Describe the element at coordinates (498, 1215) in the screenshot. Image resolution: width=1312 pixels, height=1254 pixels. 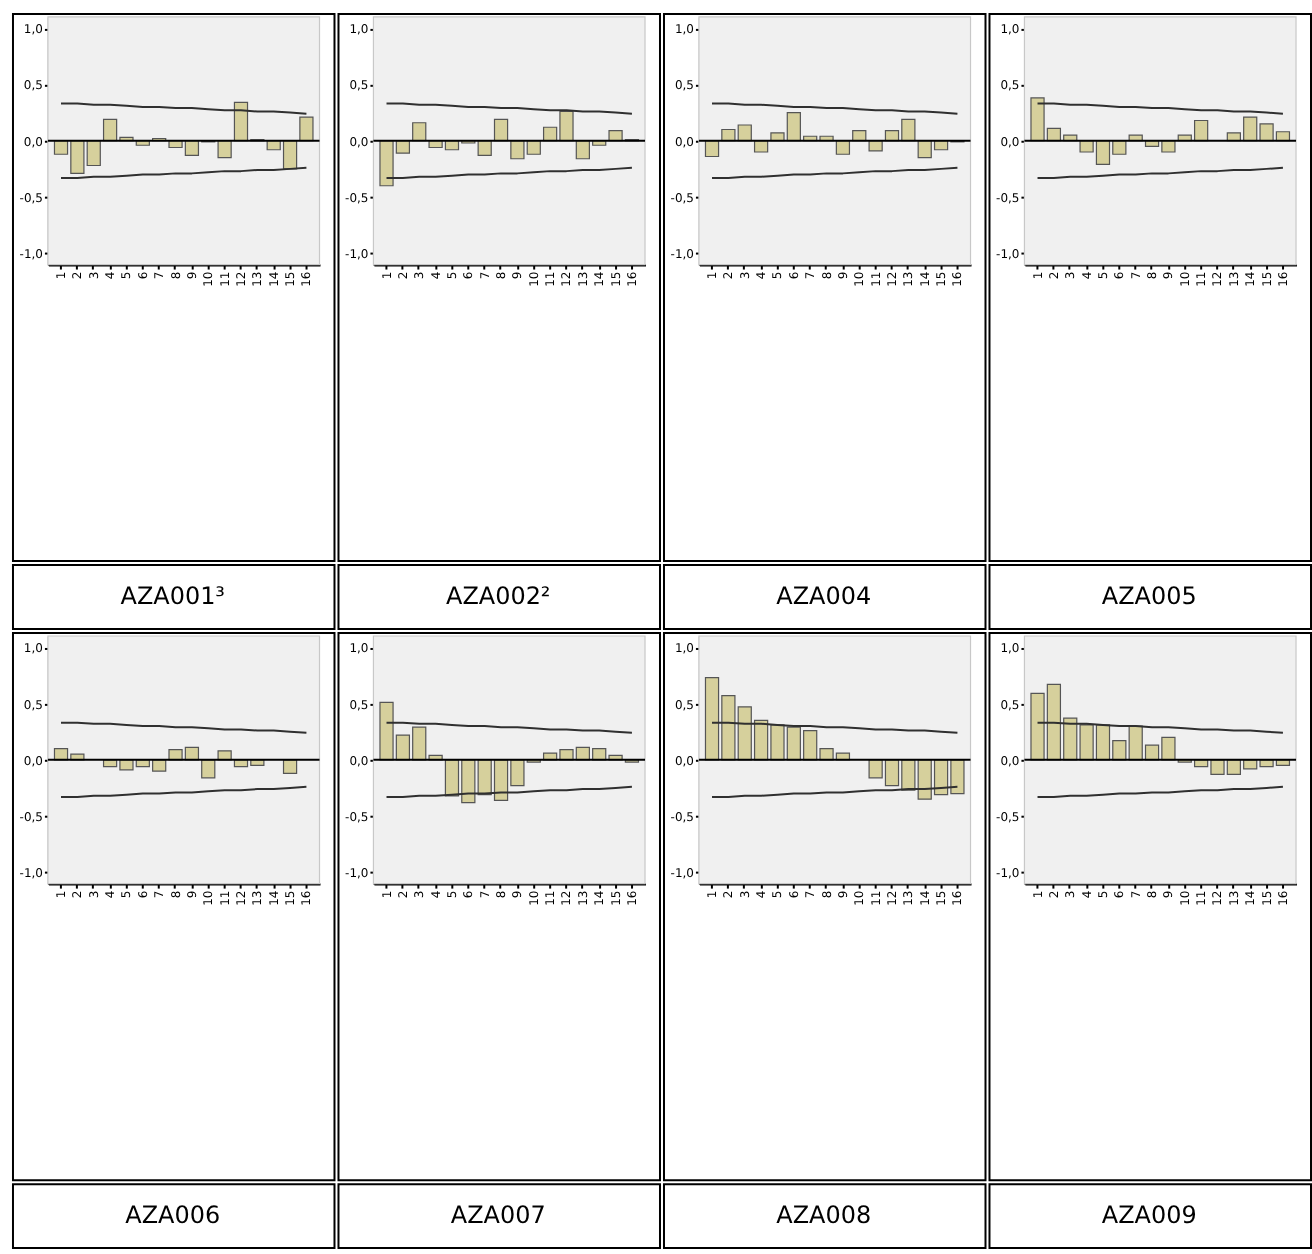
I see `text: AZA007` at that location.